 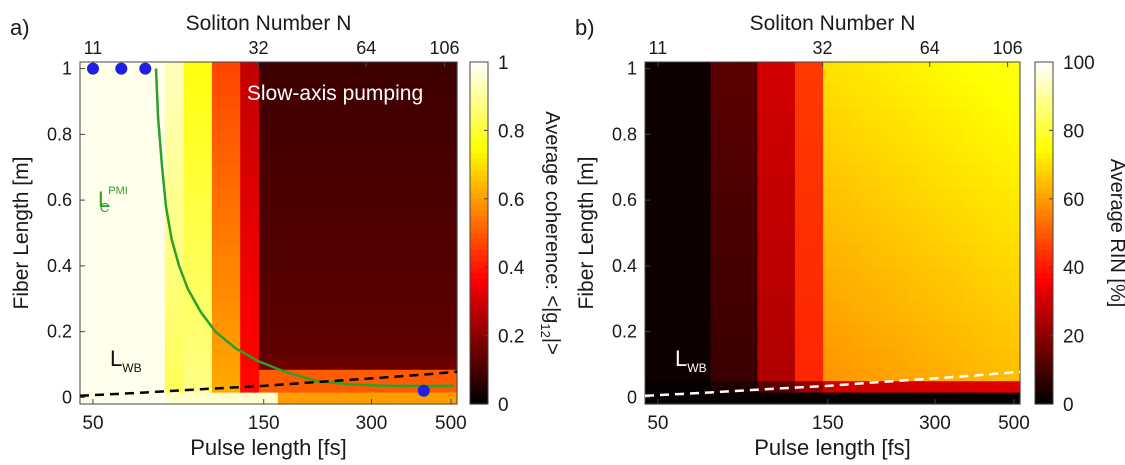 I want to click on y-axis-label: Fiber Length [m], so click(x=586, y=233).